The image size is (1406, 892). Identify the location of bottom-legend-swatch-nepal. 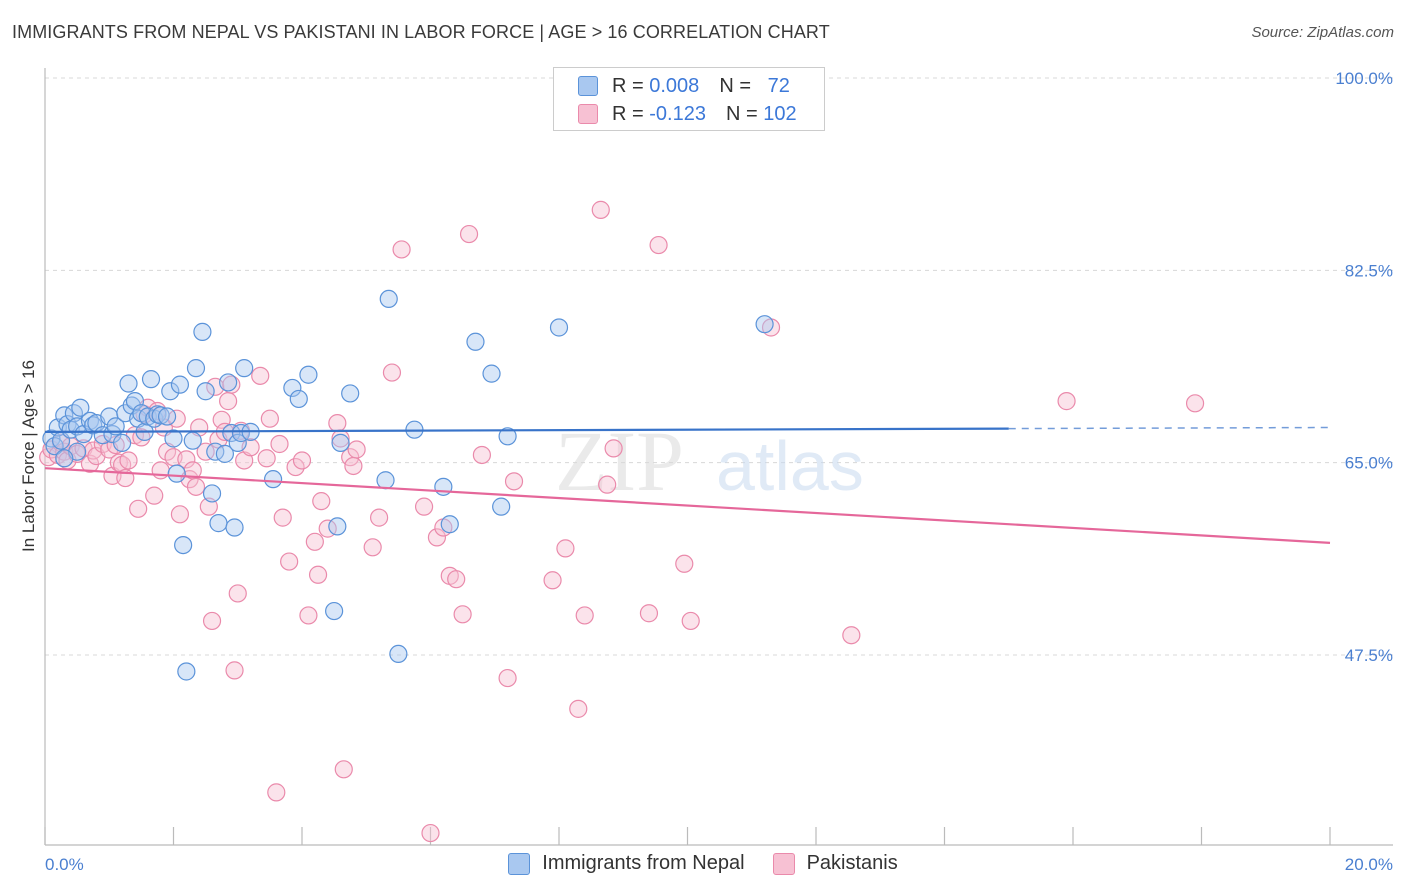
(519, 863).